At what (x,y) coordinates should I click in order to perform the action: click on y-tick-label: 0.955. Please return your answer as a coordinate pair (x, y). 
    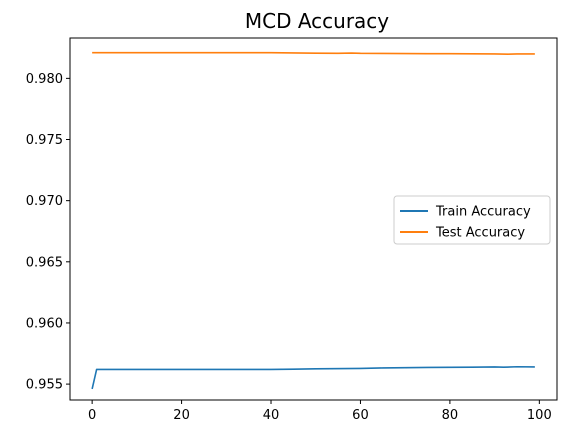
    Looking at the image, I should click on (44, 385).